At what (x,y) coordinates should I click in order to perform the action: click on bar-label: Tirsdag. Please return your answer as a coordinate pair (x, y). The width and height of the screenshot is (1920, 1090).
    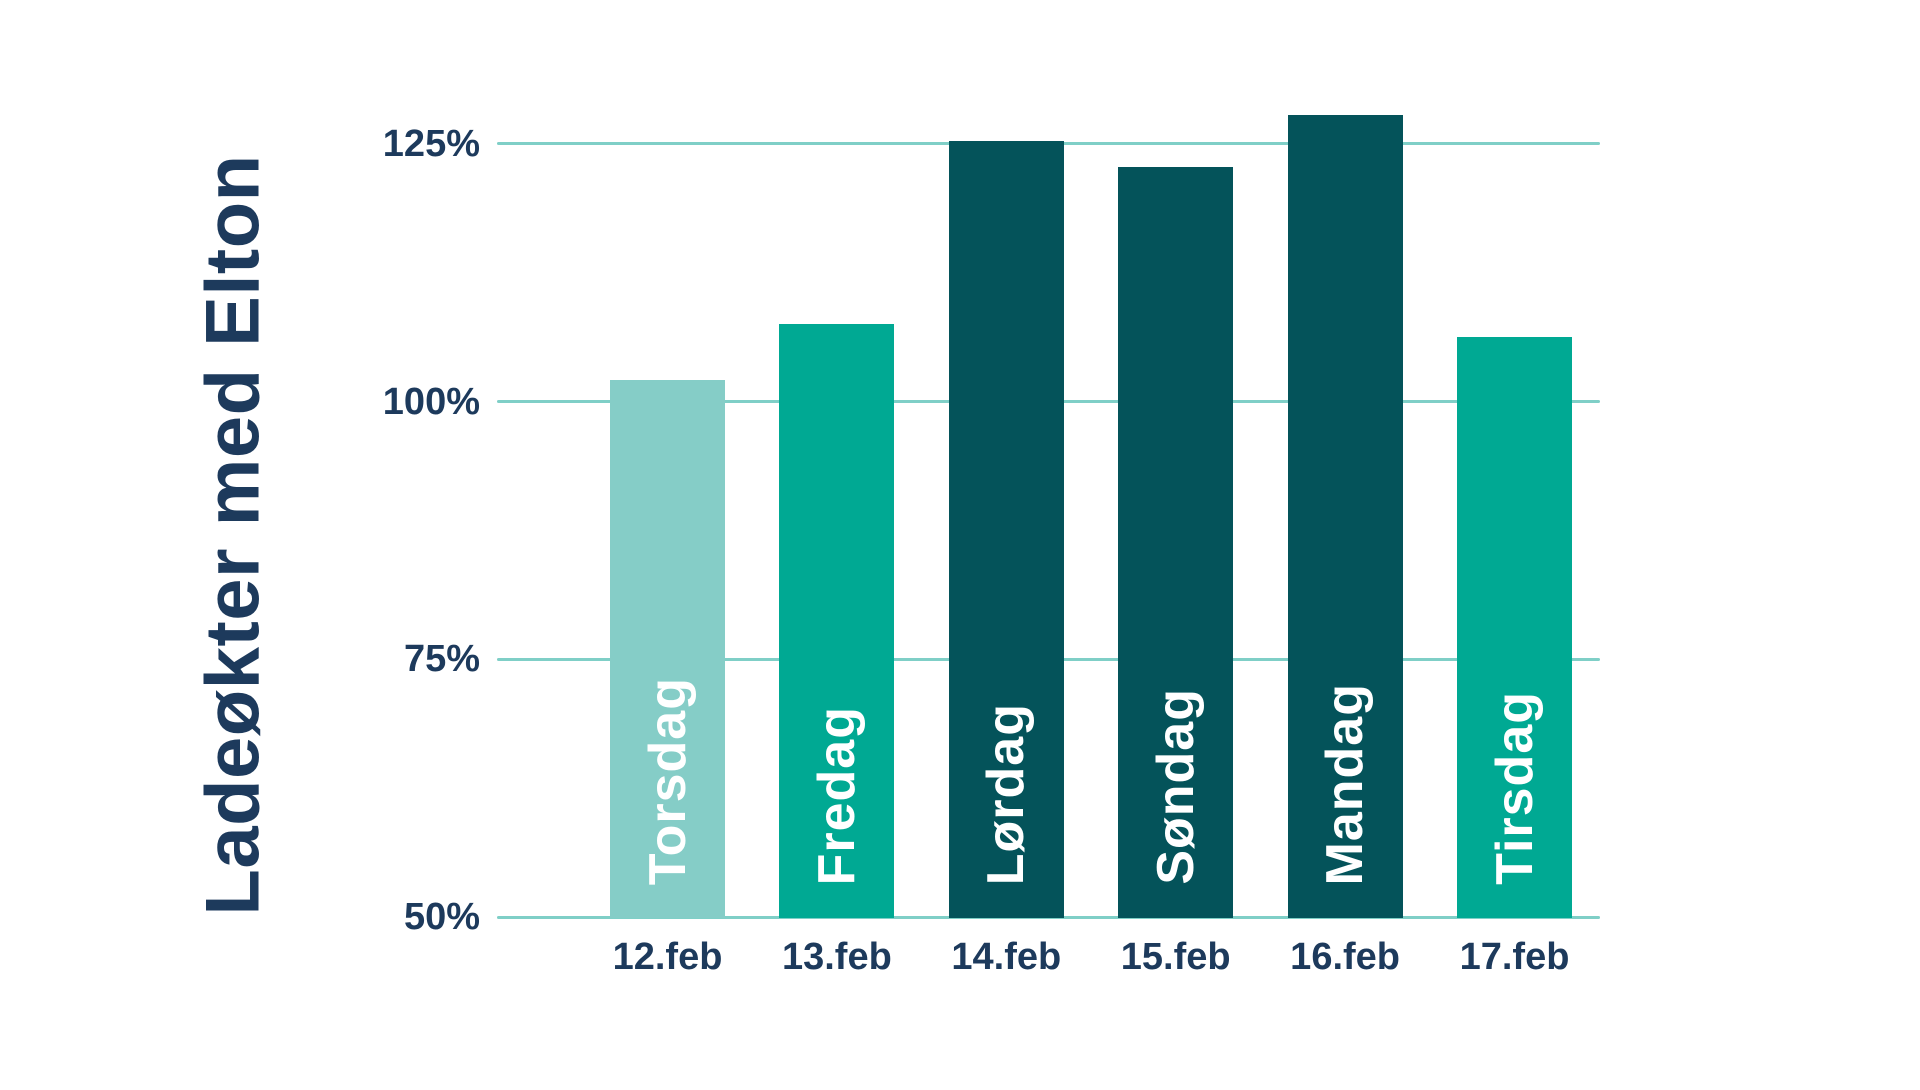
    Looking at the image, I should click on (1514, 788).